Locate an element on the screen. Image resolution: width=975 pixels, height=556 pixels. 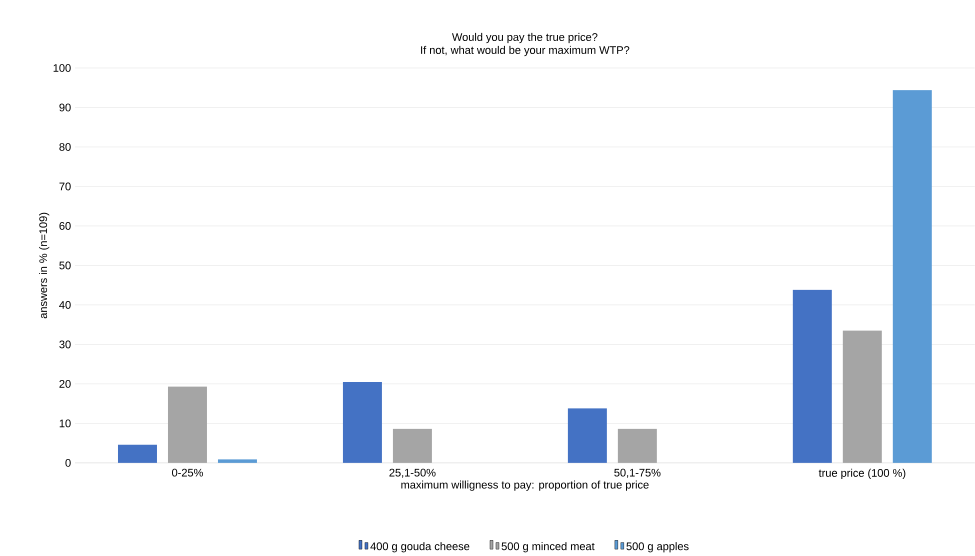
x-tick-label: 50,1-75% is located at coordinates (637, 473).